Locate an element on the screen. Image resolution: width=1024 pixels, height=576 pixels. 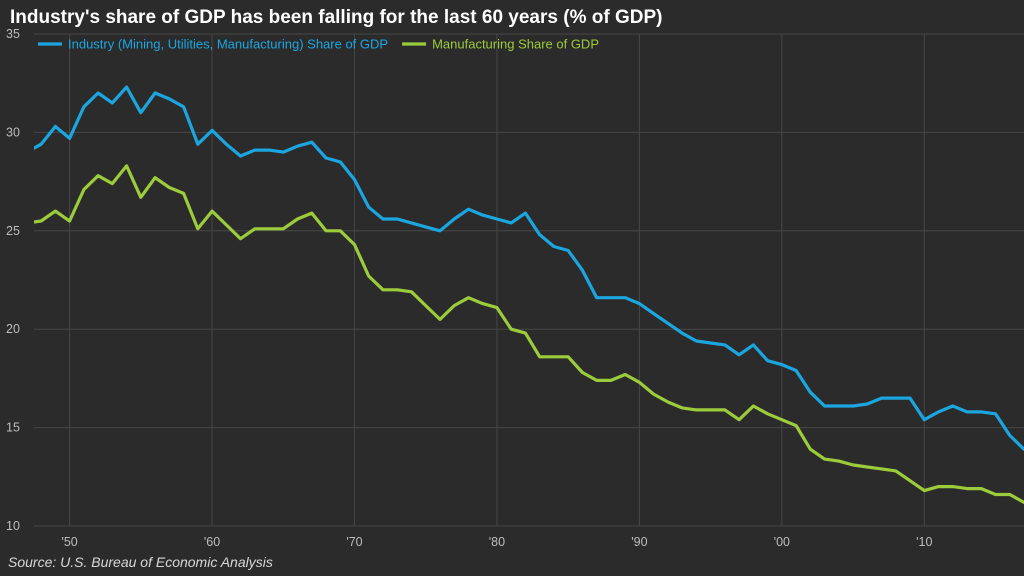
legend-label: Manufacturing Share of GDP is located at coordinates (515, 44).